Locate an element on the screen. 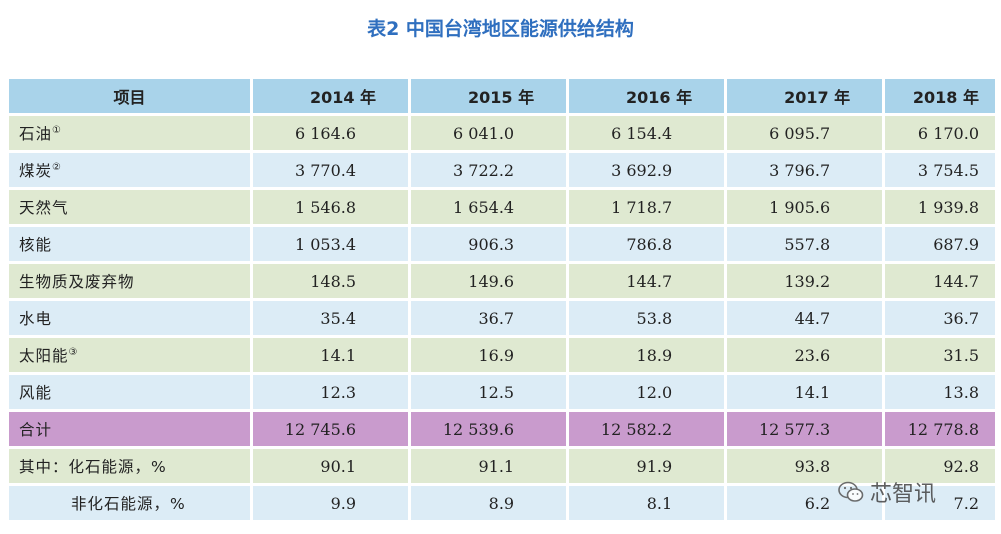 The image size is (1001, 534). table-row: 煤炭② 3 770.4 3 722.2 3 692.9 3 796.7 3 754.5 is located at coordinates (502, 170).